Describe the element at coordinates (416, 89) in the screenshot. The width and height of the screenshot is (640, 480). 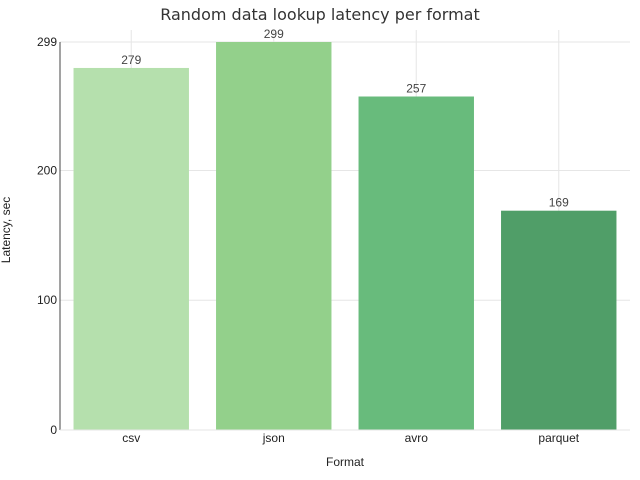
I see `data-label: 257` at that location.